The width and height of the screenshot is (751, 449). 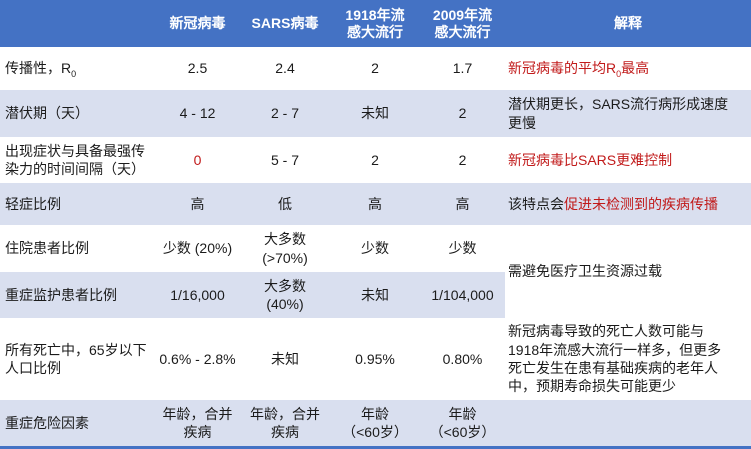 I want to click on column-header-blank, so click(x=77, y=23).